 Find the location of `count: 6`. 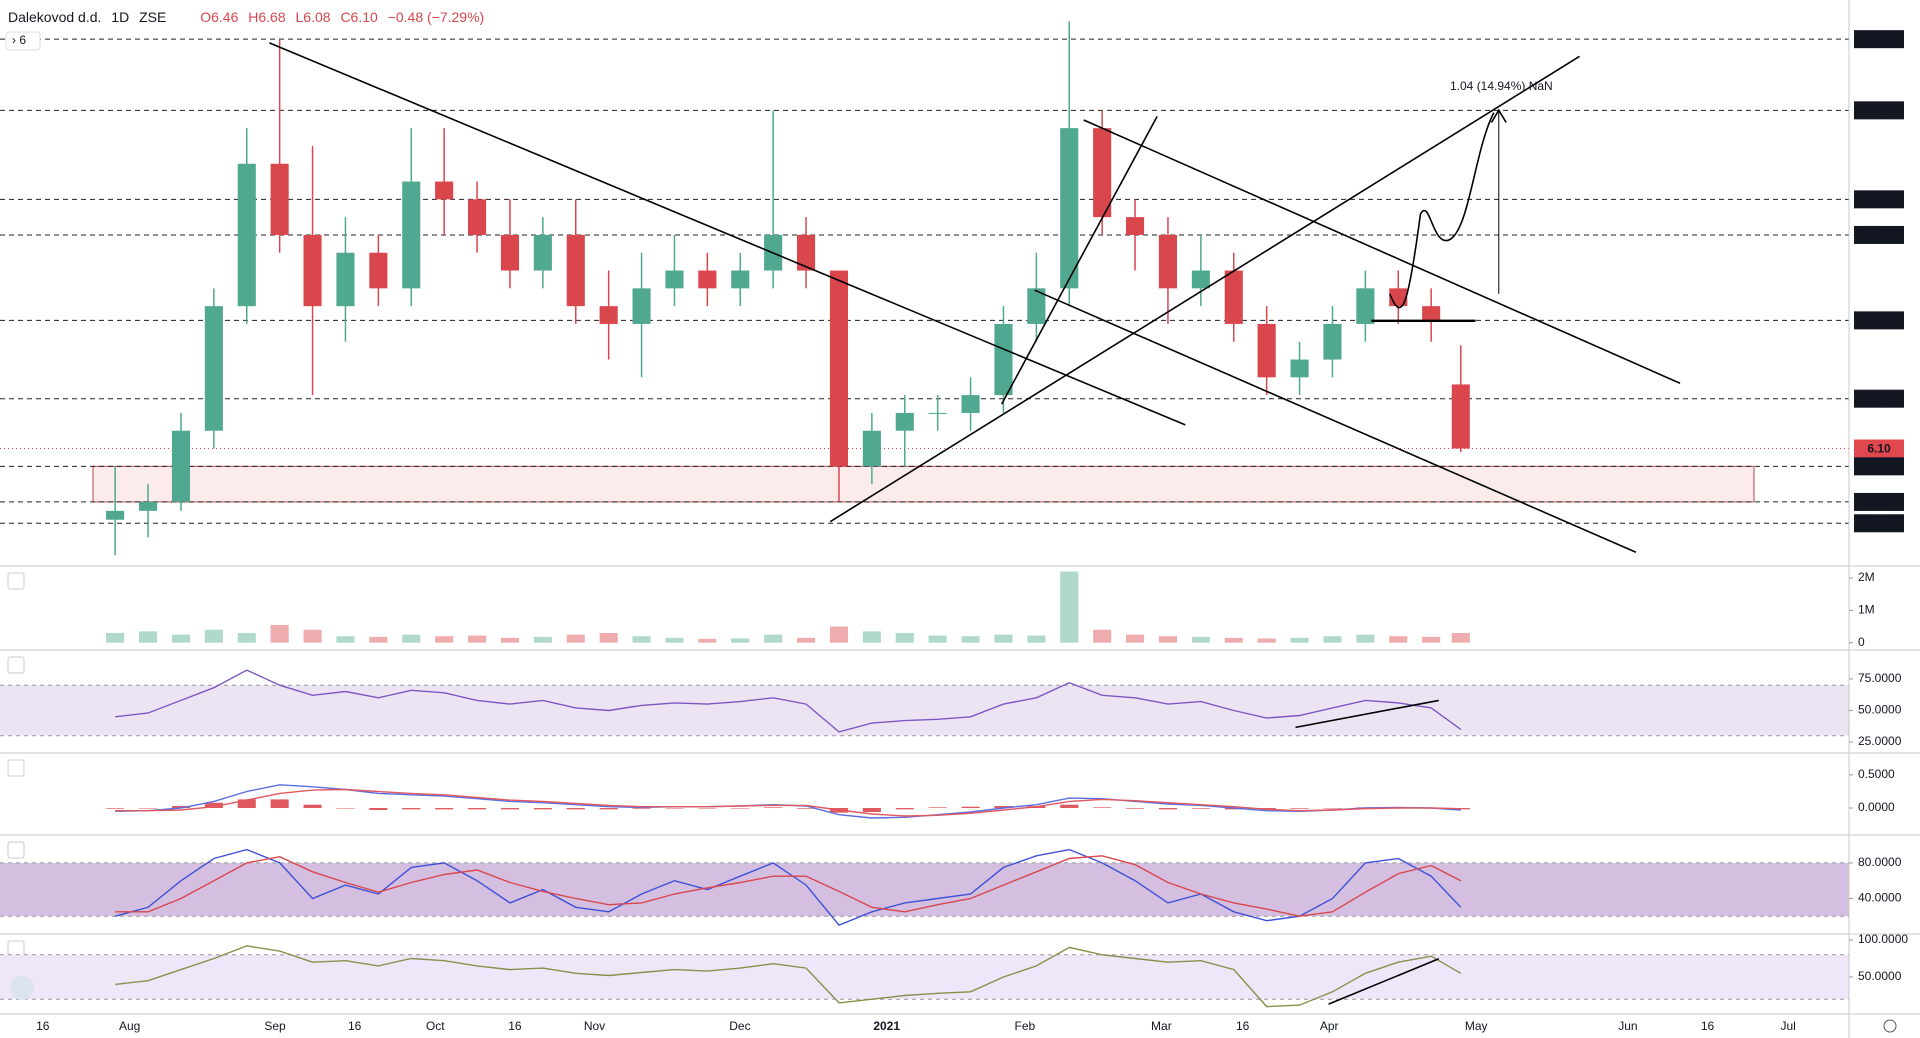

count: 6 is located at coordinates (22, 40).